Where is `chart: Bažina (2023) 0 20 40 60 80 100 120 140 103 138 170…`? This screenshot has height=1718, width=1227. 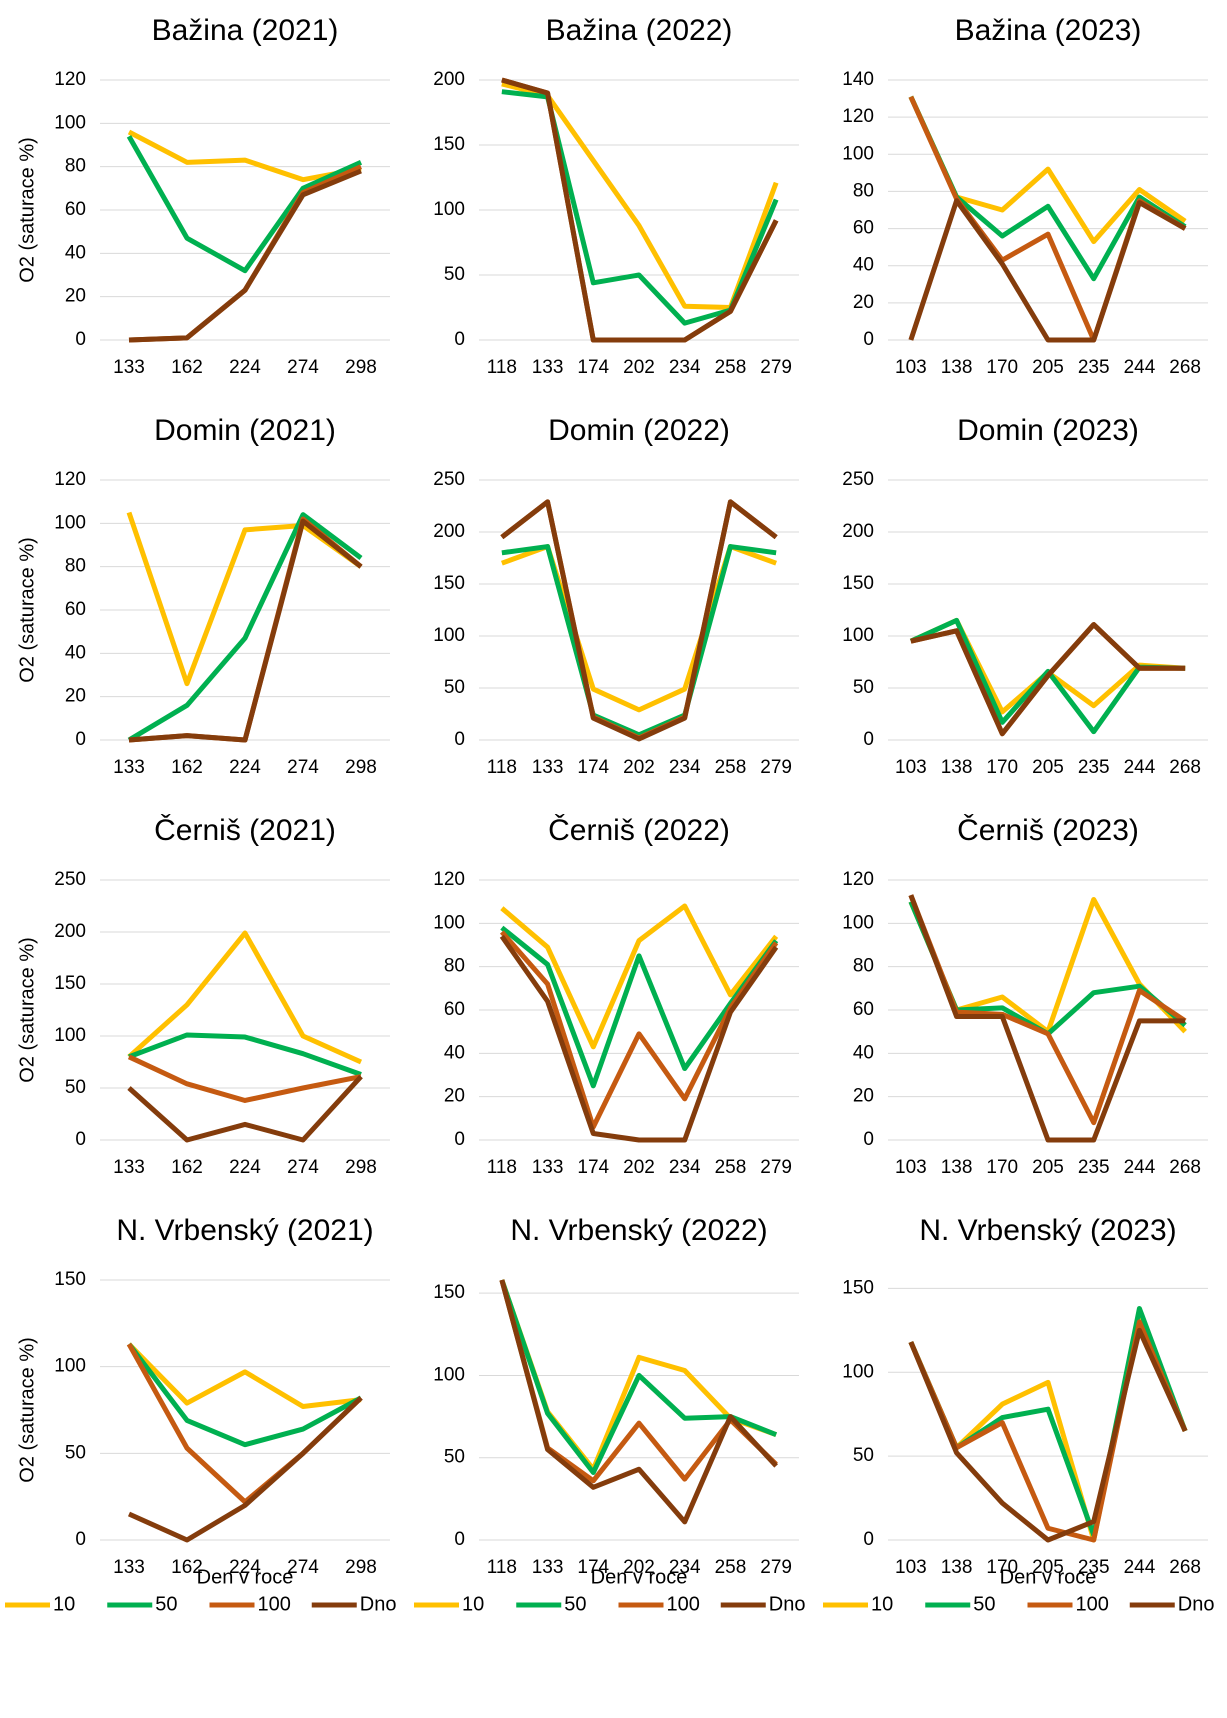 chart: Bažina (2023) 0 20 40 60 80 100 120 140 103 138 170… is located at coordinates (1025, 196).